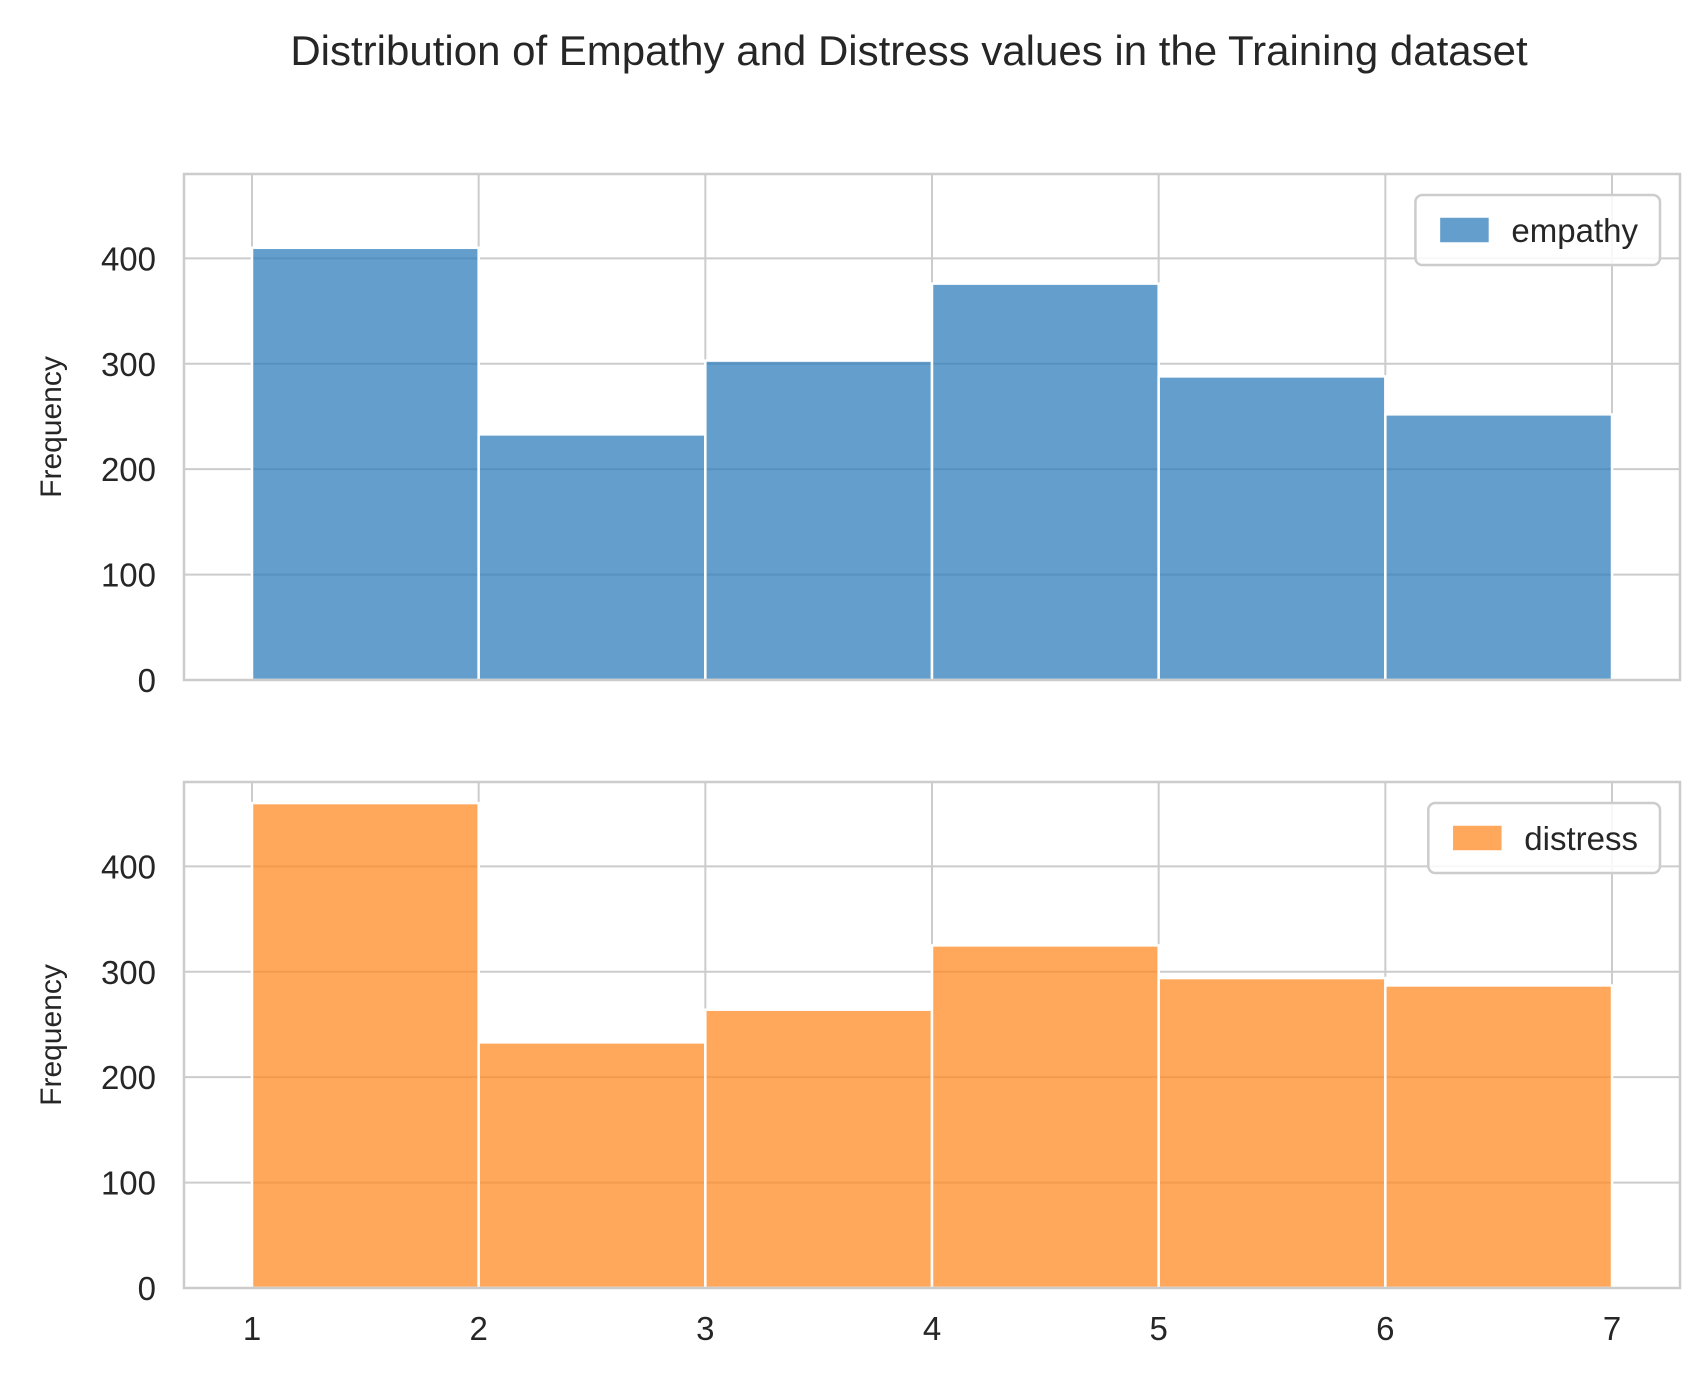  Describe the element at coordinates (478, 1328) in the screenshot. I see `distress-xtick-label-2: 2` at that location.